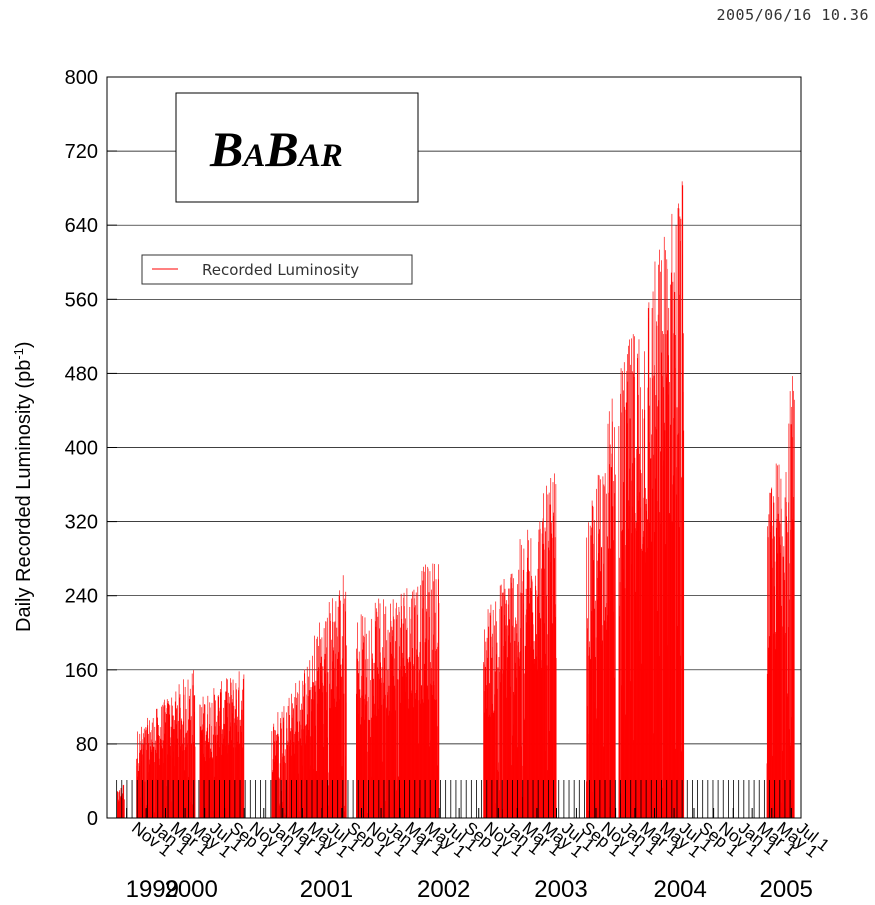  Describe the element at coordinates (331, 156) in the screenshot. I see `logo-letter-r: R` at that location.